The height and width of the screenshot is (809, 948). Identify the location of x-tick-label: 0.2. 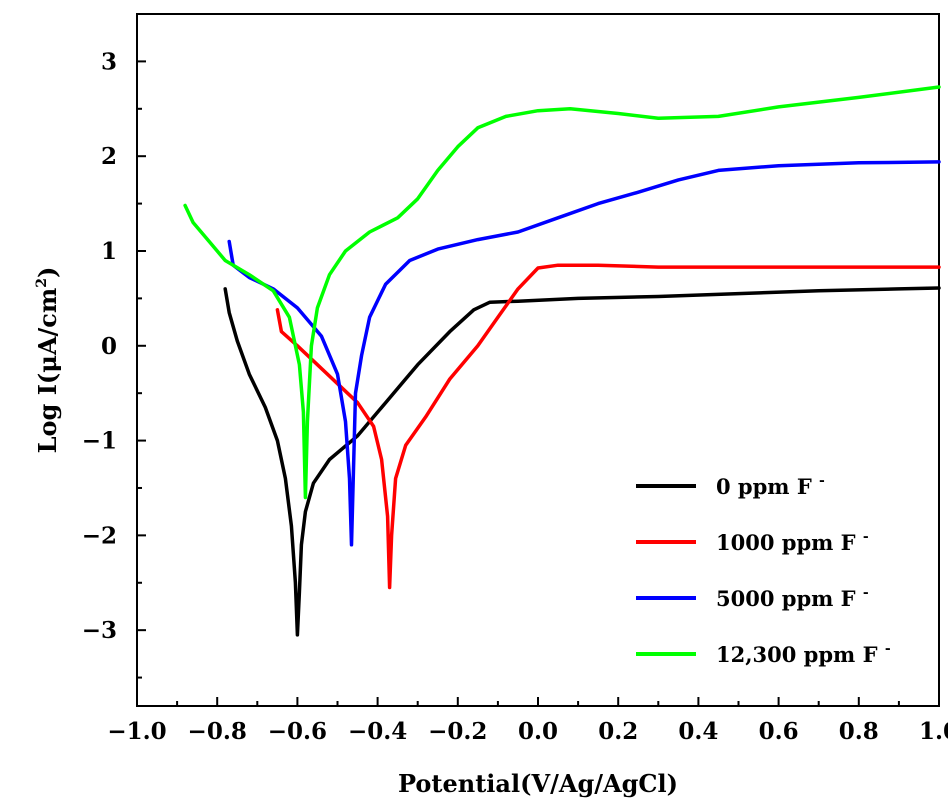
(618, 731).